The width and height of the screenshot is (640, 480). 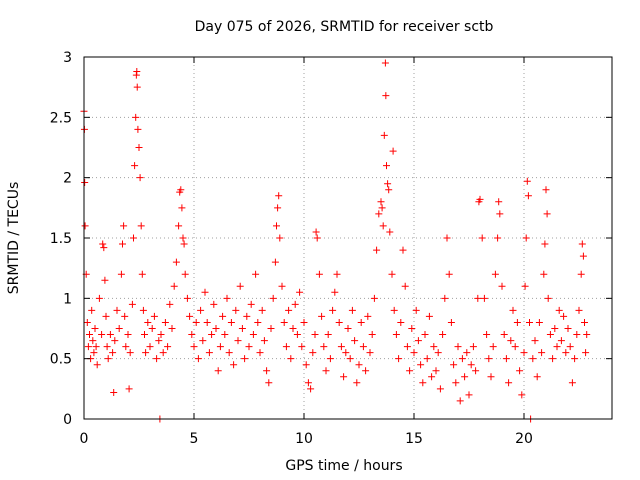 I want to click on y-tick-label: 1.5, so click(x=61, y=239).